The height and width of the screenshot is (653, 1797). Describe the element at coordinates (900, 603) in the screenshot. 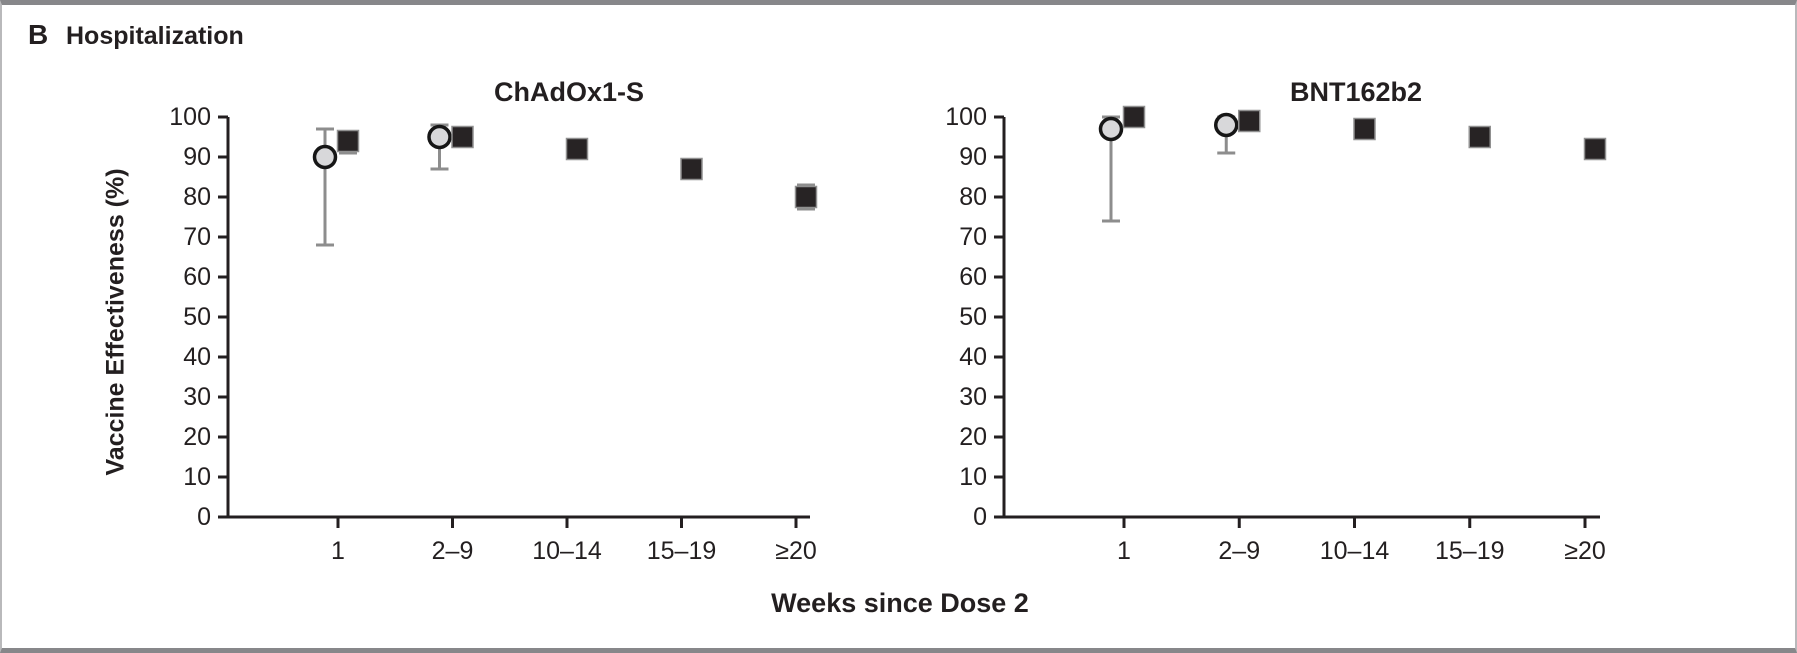

I see `x-axis-label: Weeks since Dose 2` at that location.